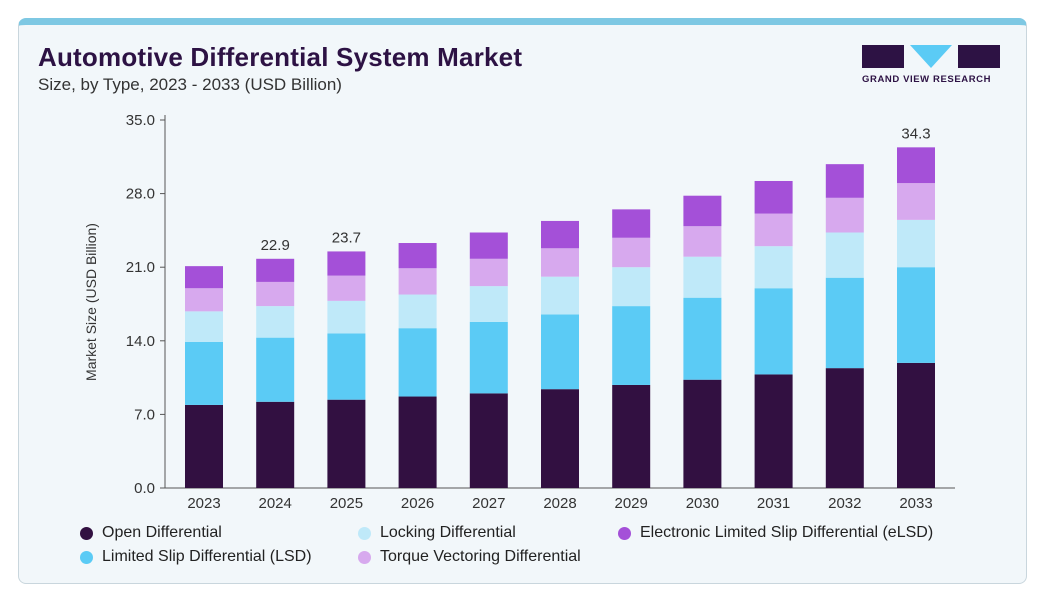 The width and height of the screenshot is (1045, 590). I want to click on logo-triangle, so click(931, 56).